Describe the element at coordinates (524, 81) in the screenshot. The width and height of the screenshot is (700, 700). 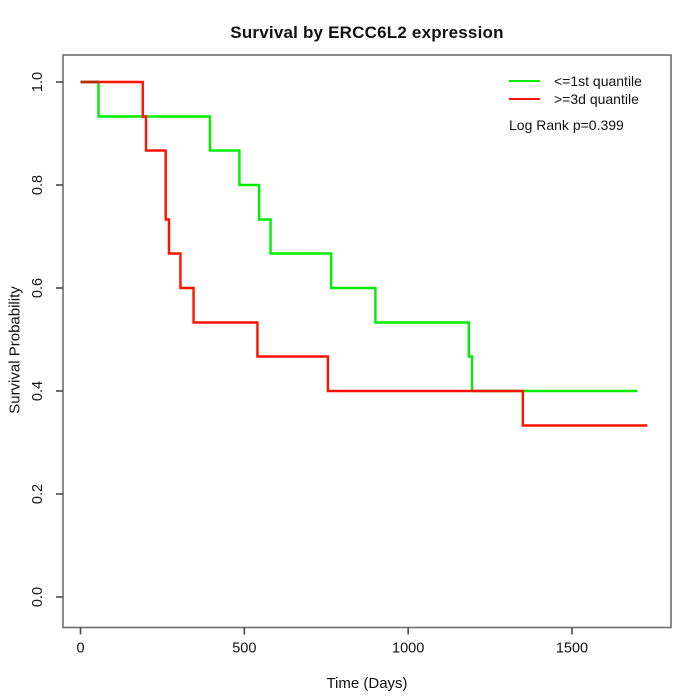
I see `green-line-swatch` at that location.